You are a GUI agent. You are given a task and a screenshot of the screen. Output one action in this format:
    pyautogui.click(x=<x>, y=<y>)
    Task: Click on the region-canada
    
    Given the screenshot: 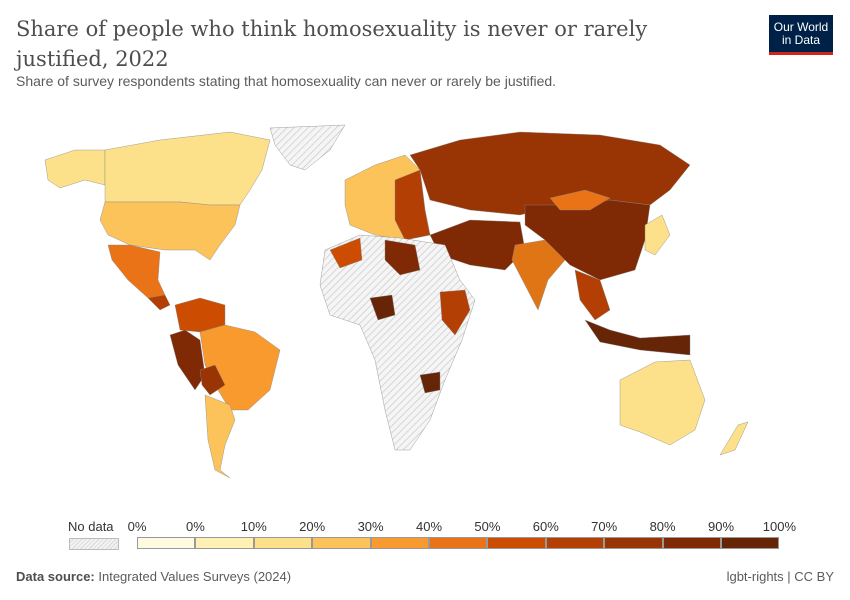 What is the action you would take?
    pyautogui.click(x=187, y=168)
    